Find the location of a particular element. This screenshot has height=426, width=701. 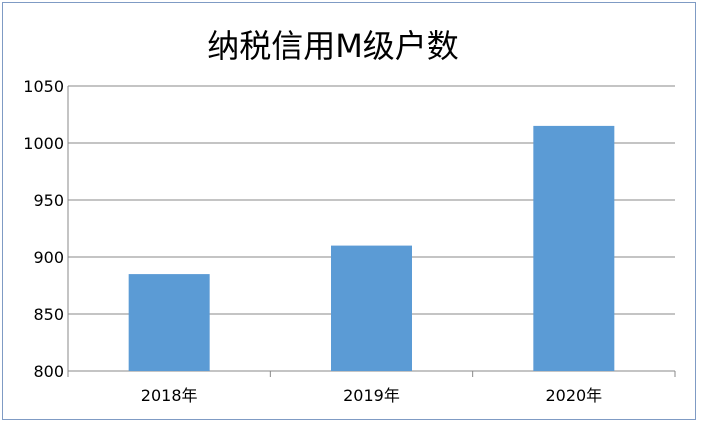

bar-2018年 is located at coordinates (169, 322).